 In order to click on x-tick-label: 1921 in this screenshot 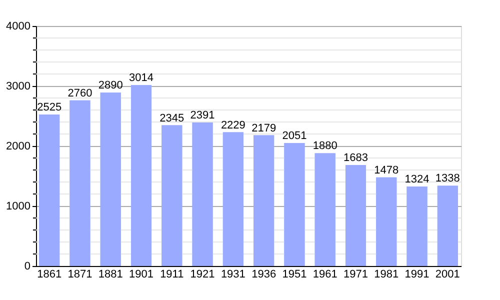, I will do `click(202, 274)`.